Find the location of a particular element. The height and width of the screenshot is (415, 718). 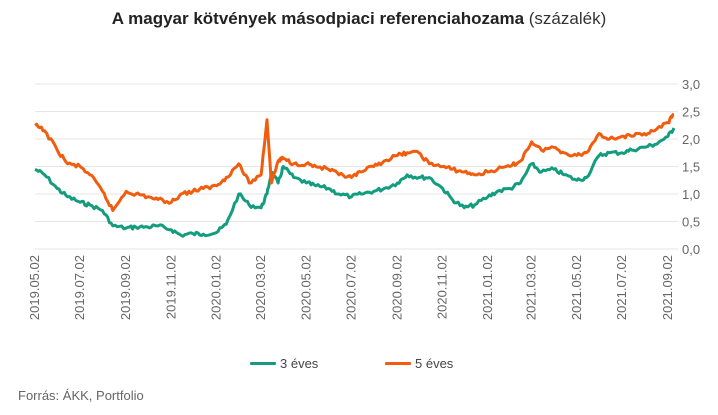

legend-item-3y: 3 éves is located at coordinates (284, 363).